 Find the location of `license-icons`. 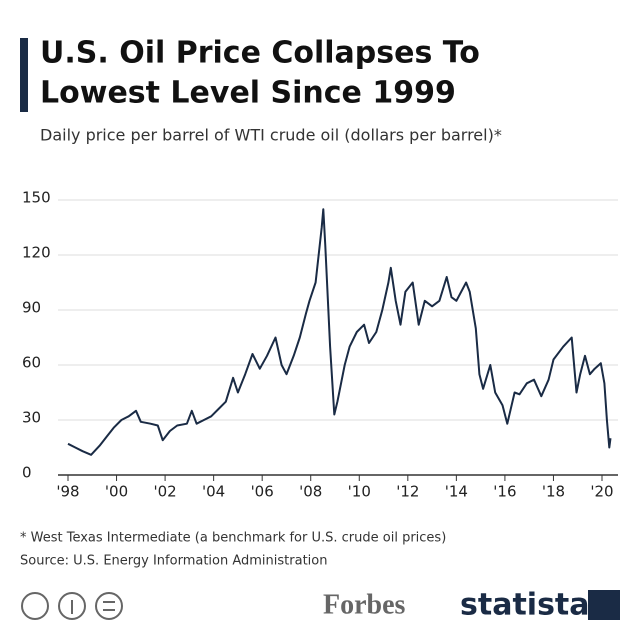

license-icons is located at coordinates (72, 606).